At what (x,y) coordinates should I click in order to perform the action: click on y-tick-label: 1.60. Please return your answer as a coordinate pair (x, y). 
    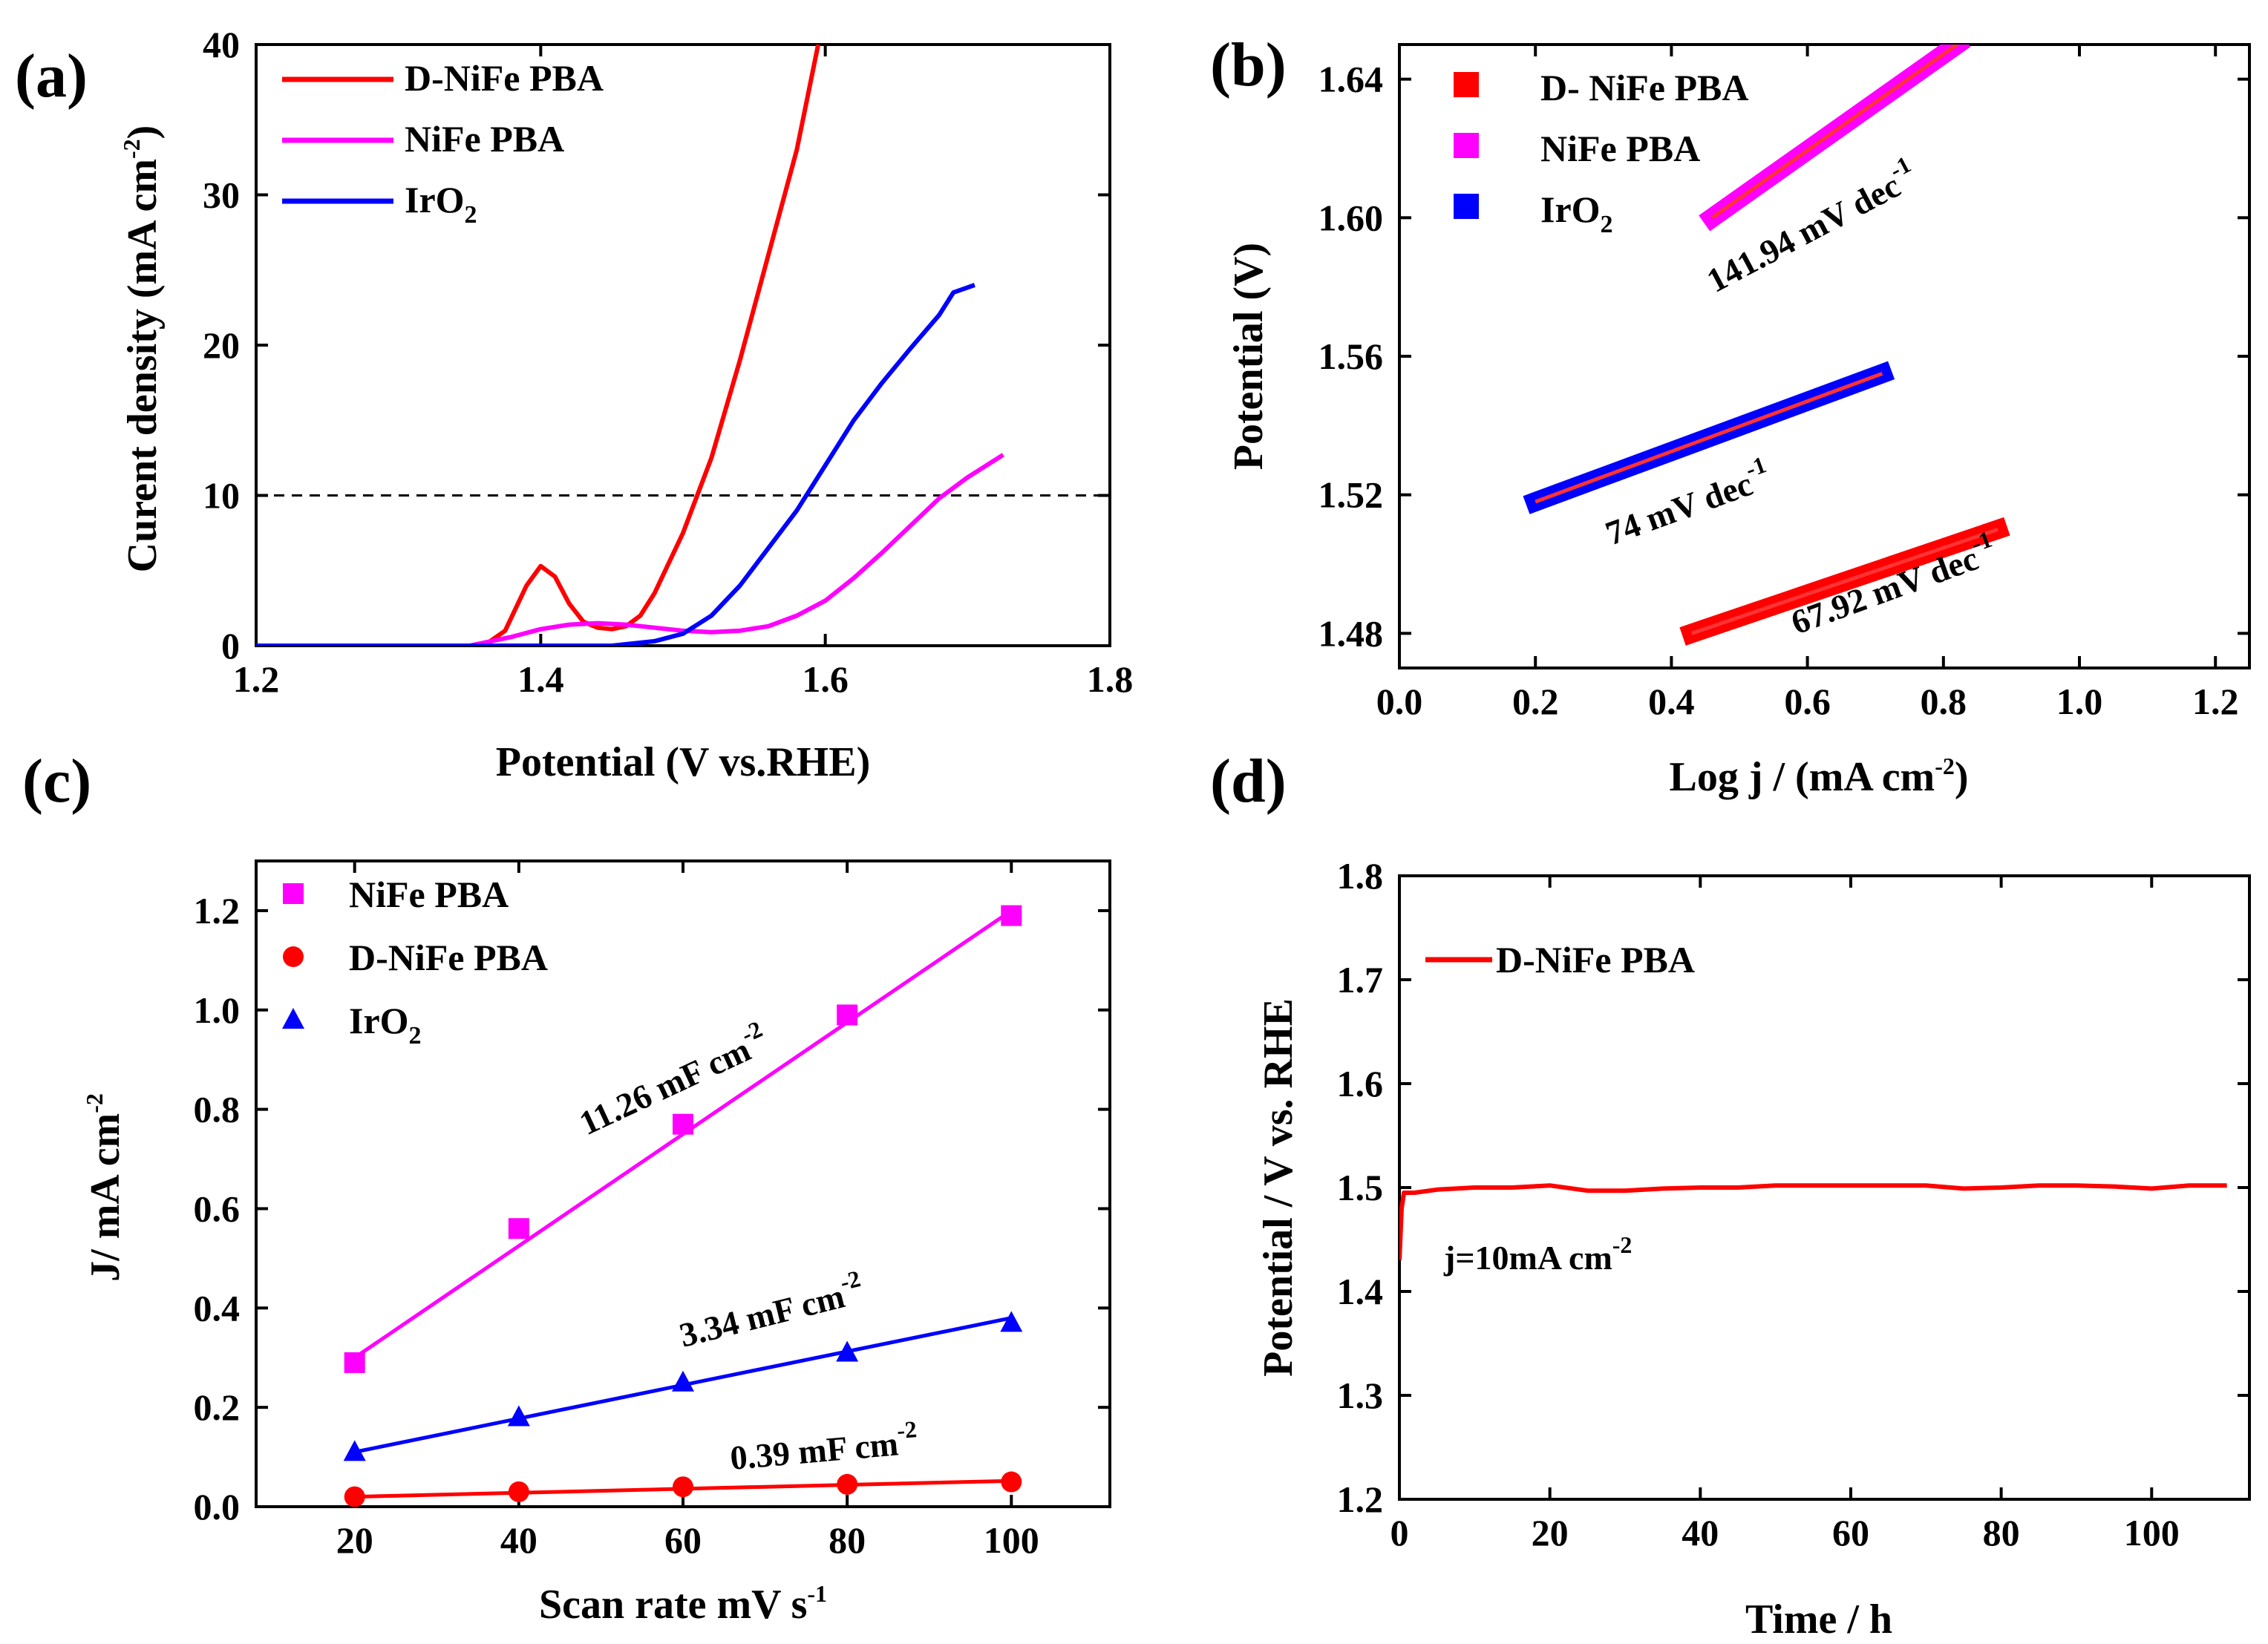
    Looking at the image, I should click on (1351, 217).